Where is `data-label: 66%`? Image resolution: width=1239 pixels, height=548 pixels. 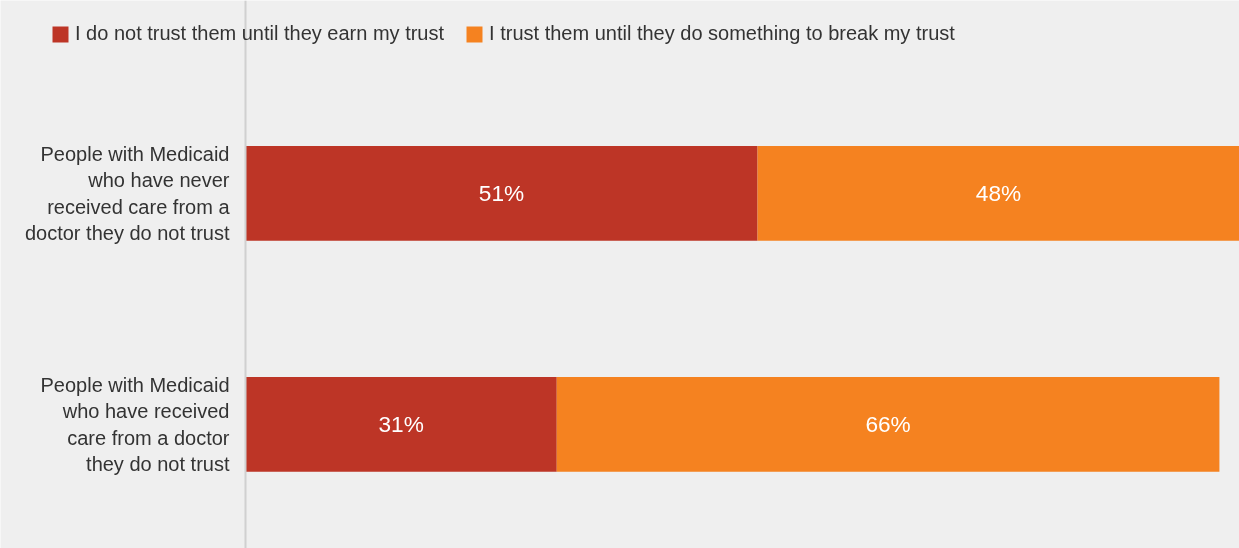 data-label: 66% is located at coordinates (888, 424).